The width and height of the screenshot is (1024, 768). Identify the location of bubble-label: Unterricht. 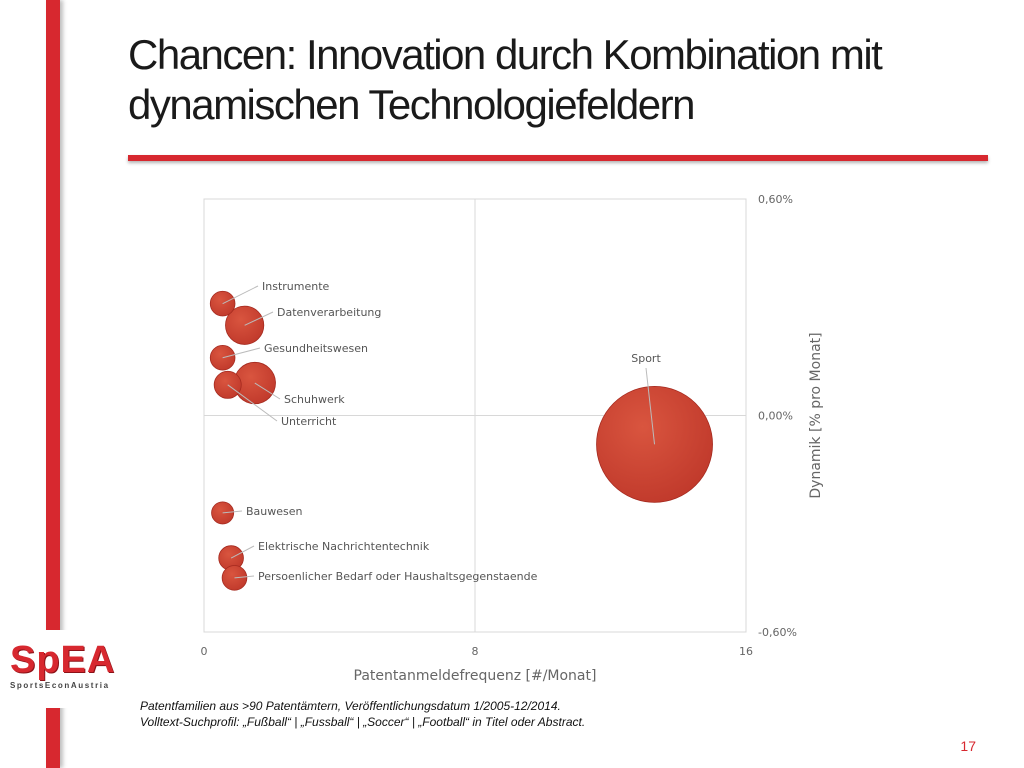
(309, 421).